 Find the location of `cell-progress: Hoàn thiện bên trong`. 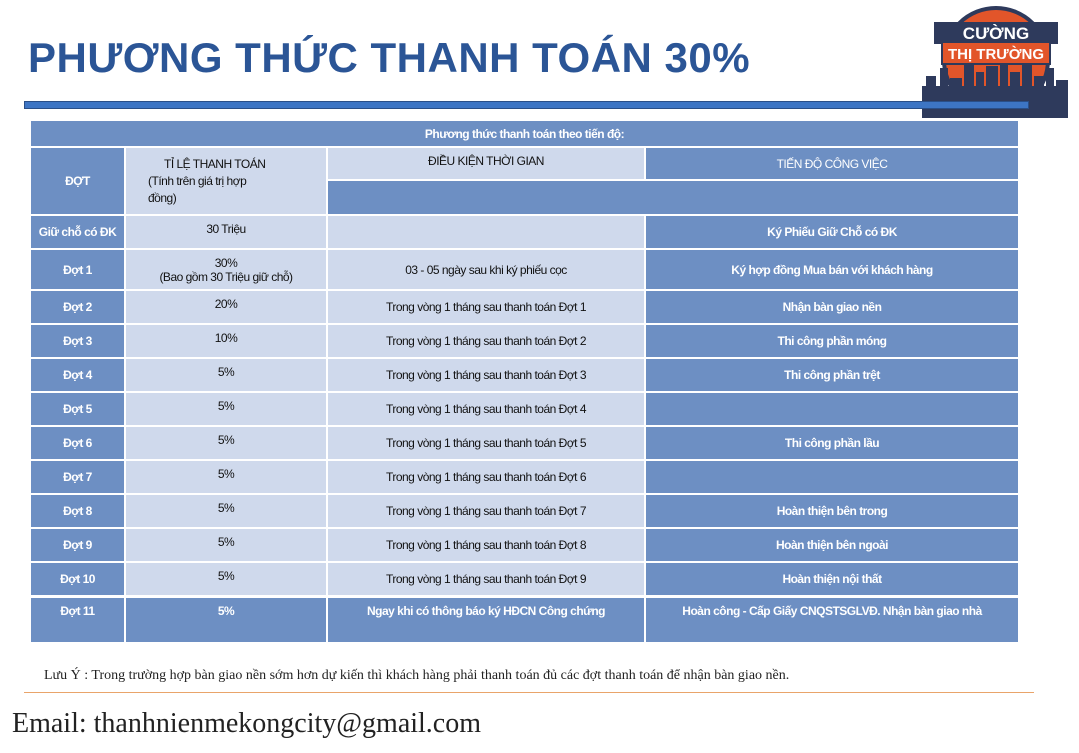

cell-progress: Hoàn thiện bên trong is located at coordinates (832, 511).